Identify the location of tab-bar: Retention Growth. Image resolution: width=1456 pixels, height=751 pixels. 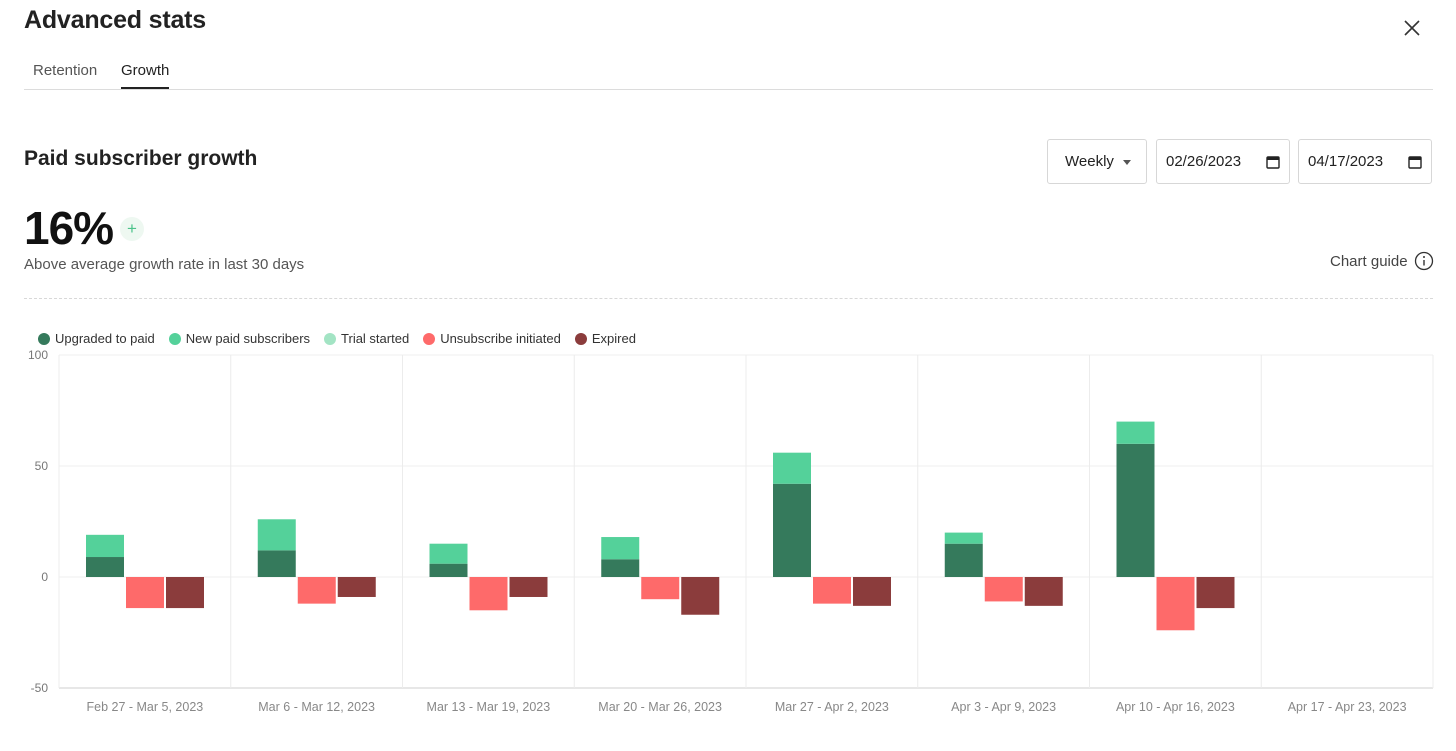
(728, 74).